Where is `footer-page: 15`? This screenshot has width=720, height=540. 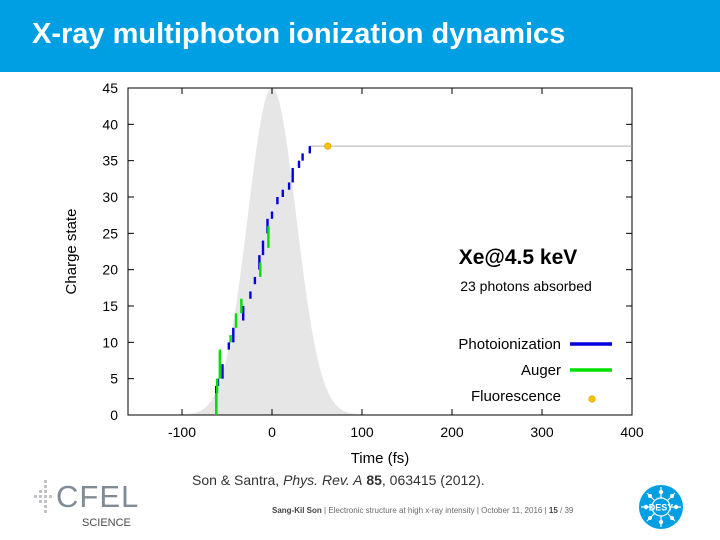
footer-page: 15 is located at coordinates (553, 510).